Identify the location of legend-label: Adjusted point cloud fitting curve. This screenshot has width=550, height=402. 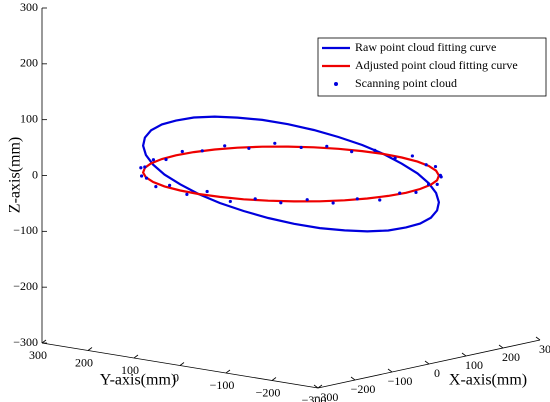
(436, 65).